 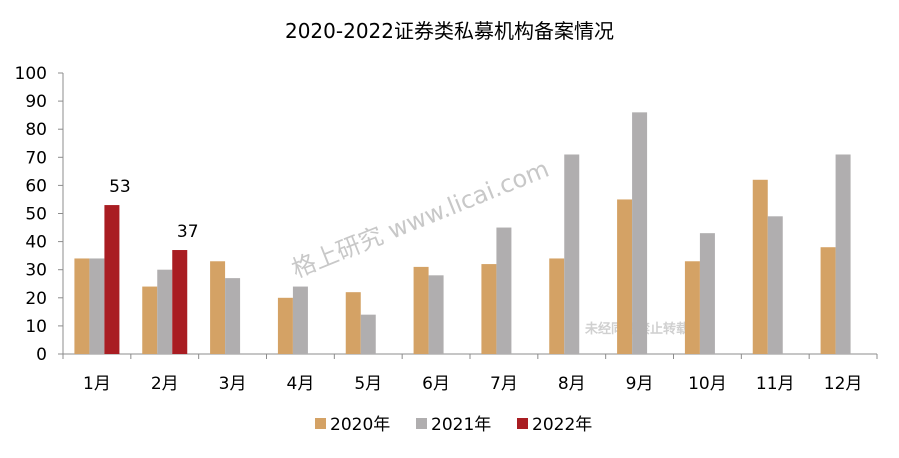 What do you see at coordinates (165, 384) in the screenshot?
I see `x-tick-label: 2月` at bounding box center [165, 384].